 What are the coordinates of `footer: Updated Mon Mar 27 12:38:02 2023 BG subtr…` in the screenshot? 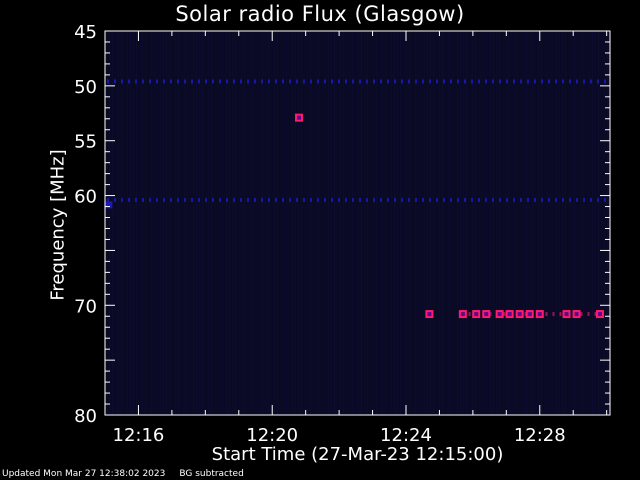 It's located at (130, 474).